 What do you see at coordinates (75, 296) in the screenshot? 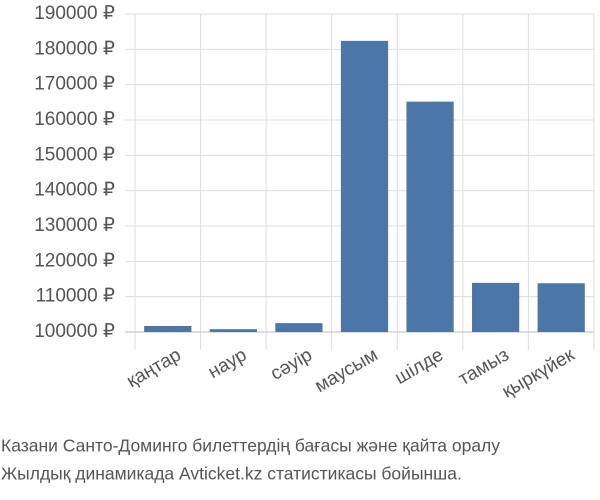
I see `y-tick-label: 110000 ₽` at bounding box center [75, 296].